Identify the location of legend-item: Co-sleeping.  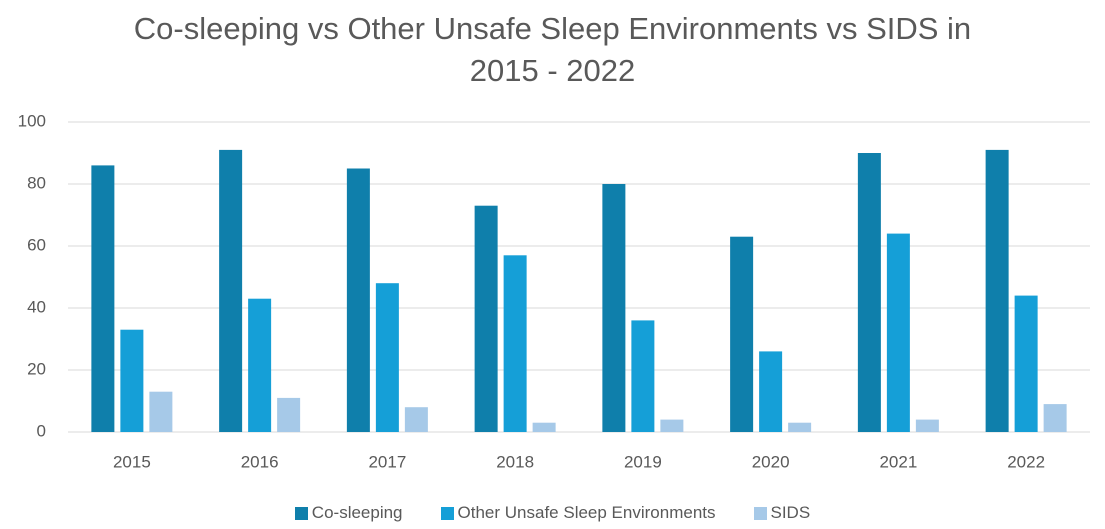
(348, 513).